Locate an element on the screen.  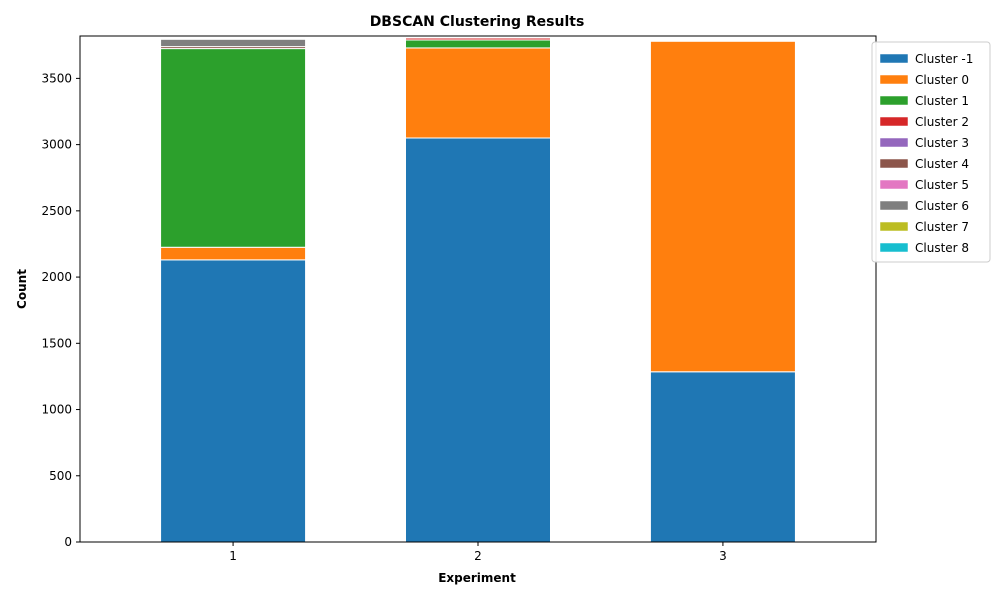
legend-label: Cluster 1 is located at coordinates (942, 101).